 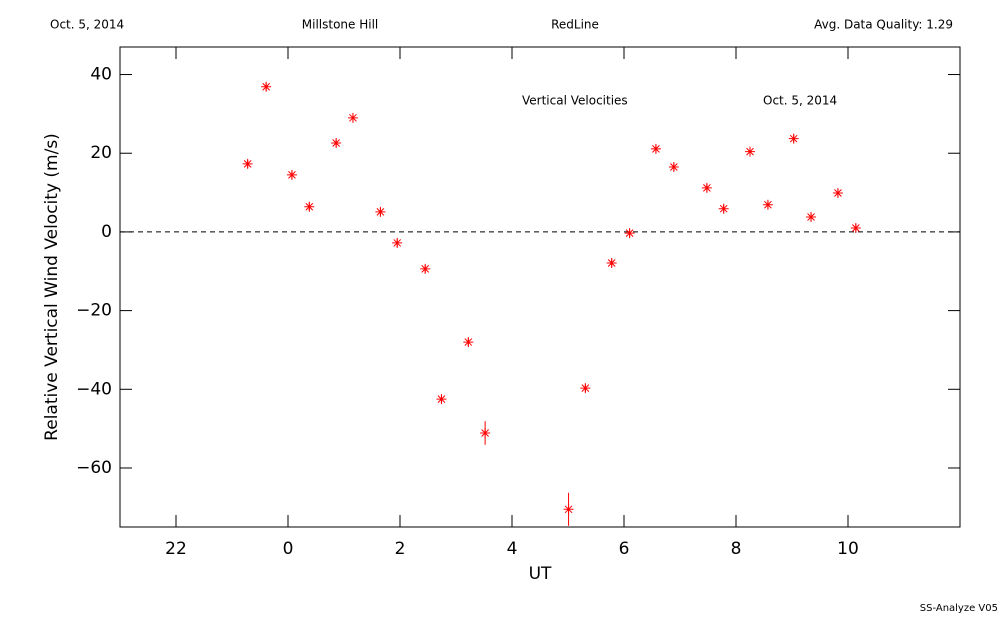 I want to click on x-tick-label: 8, so click(x=736, y=549).